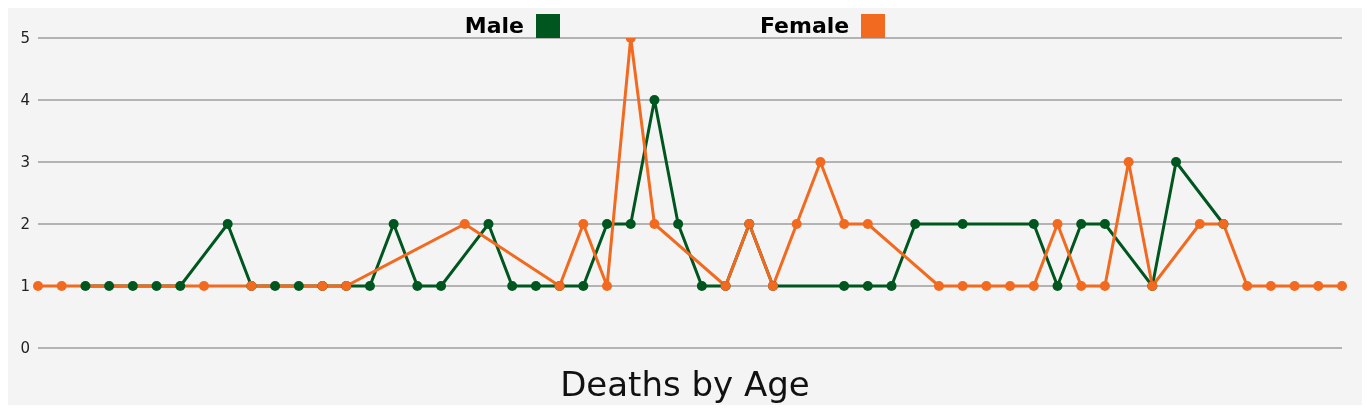  I want to click on y-tick-label: 2, so click(25, 224).